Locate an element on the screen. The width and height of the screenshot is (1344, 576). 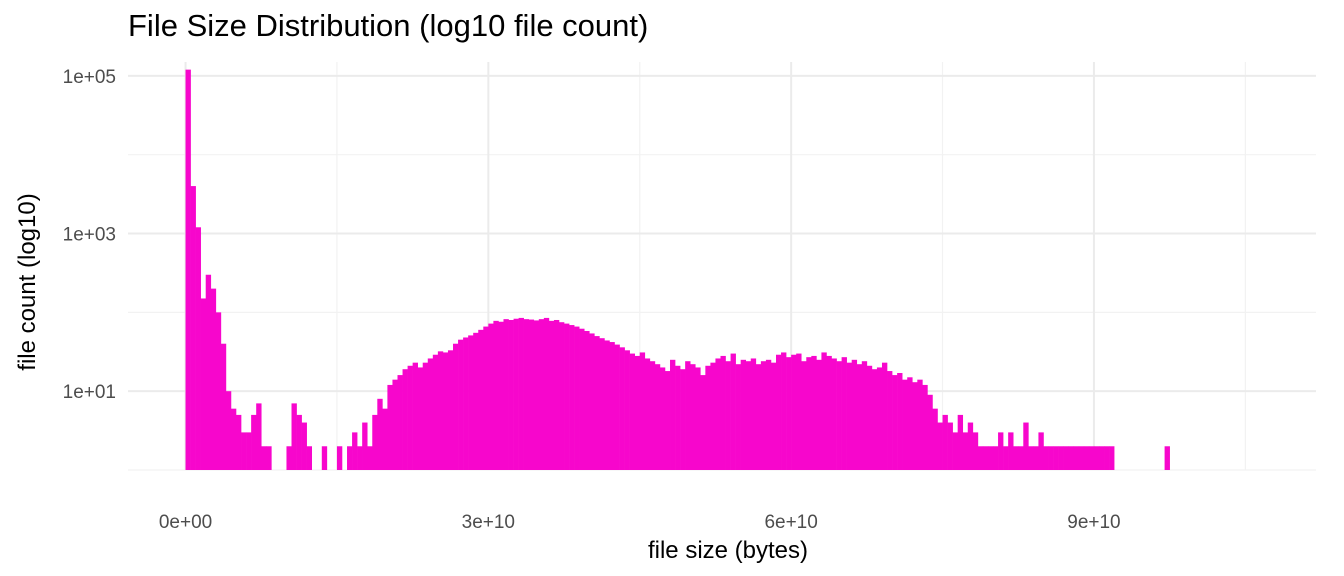
x-tick-label: 6e+10 is located at coordinates (790, 522).